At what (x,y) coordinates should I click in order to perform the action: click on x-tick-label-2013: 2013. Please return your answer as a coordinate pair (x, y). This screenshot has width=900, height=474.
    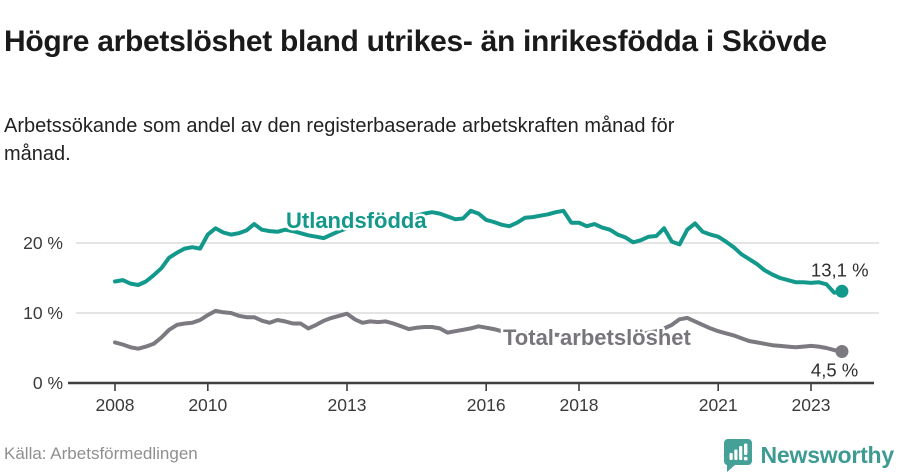
    Looking at the image, I should click on (347, 405).